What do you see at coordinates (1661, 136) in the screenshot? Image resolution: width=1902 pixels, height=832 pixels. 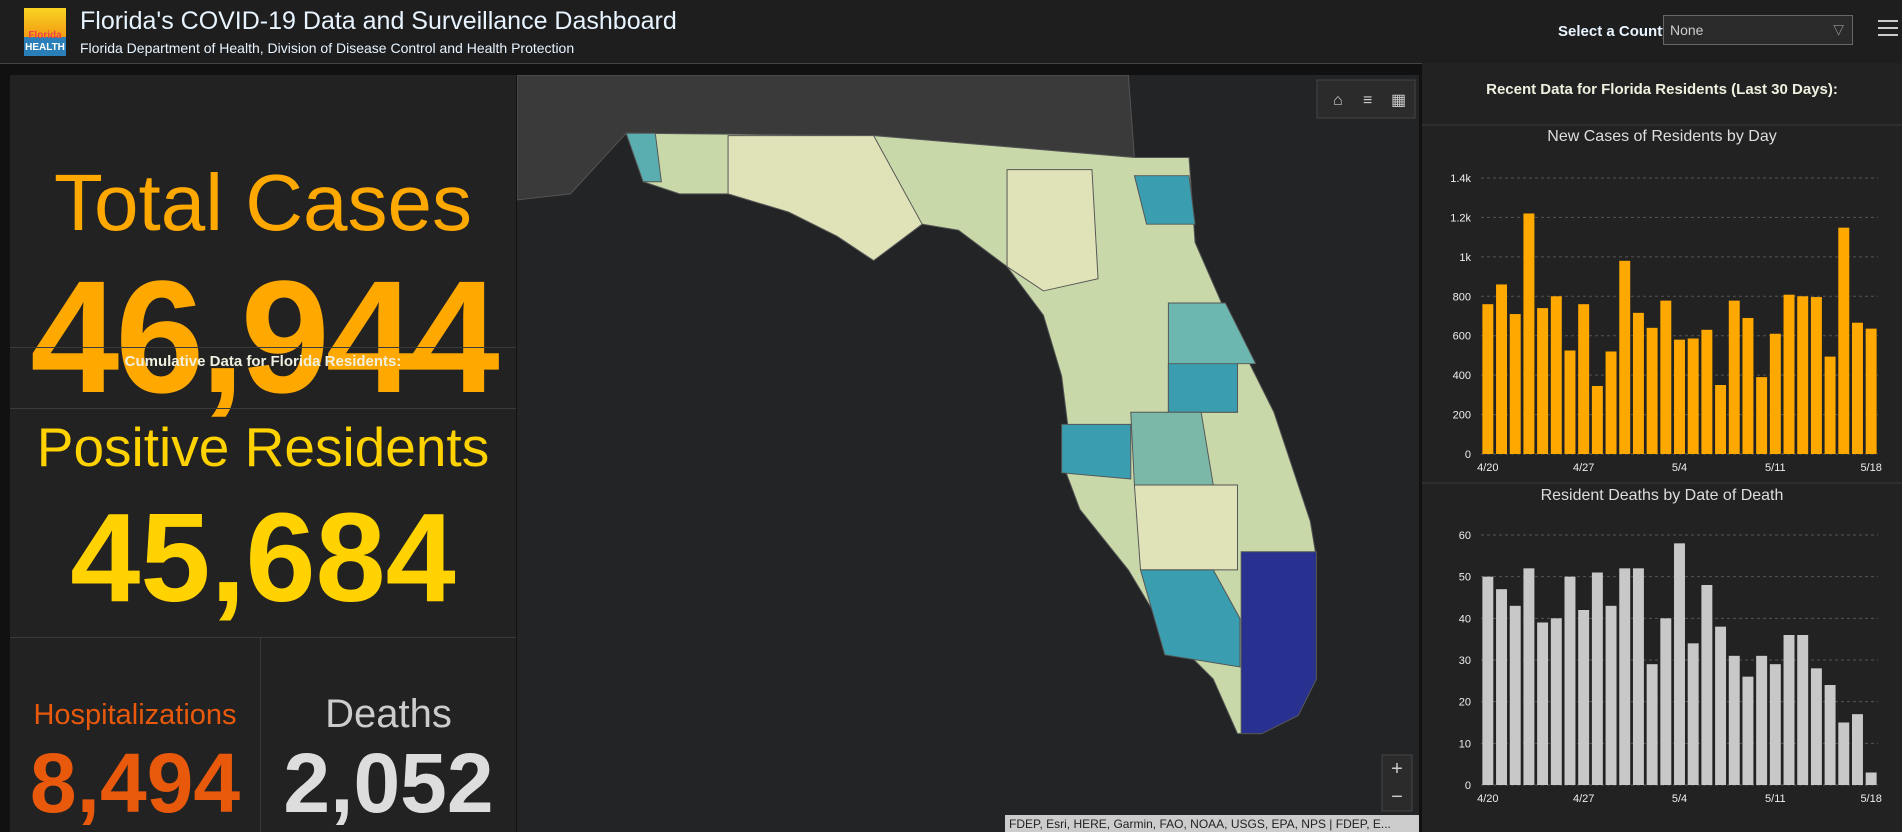 I see `chart-title: New Cases of Residents by Day` at bounding box center [1661, 136].